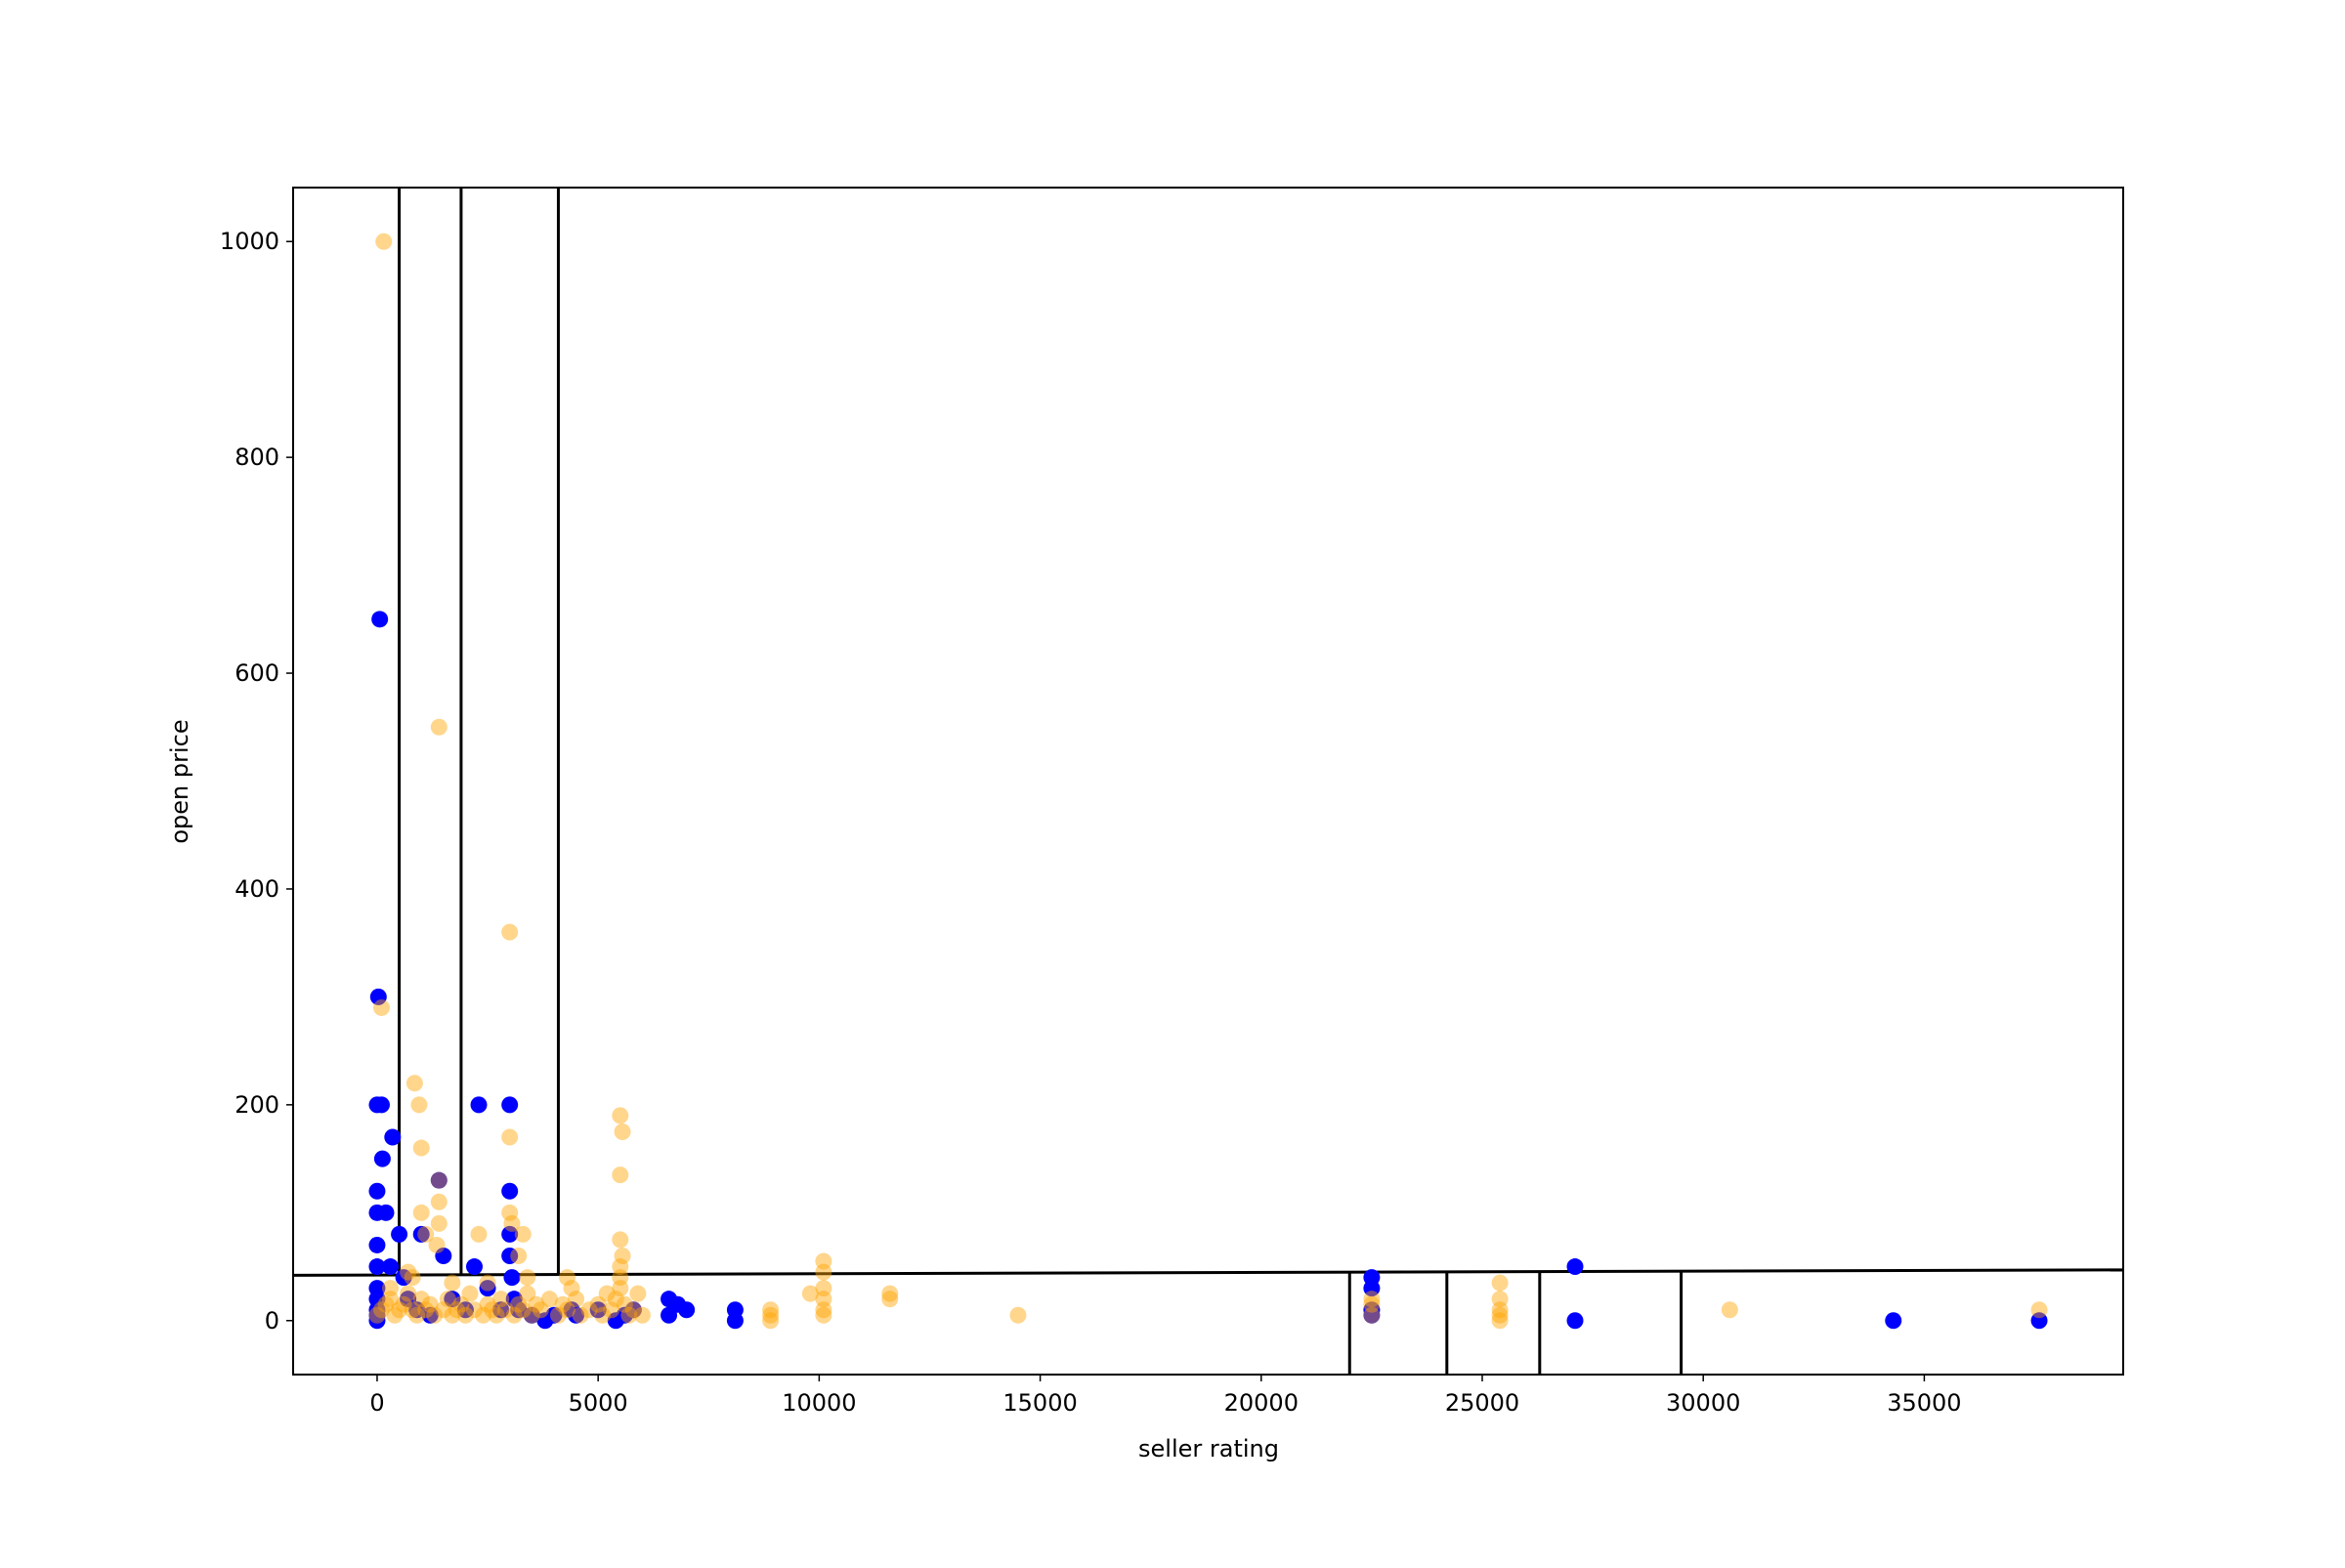  Describe the element at coordinates (1261, 1403) in the screenshot. I see `x-tick-label: 20000` at that location.